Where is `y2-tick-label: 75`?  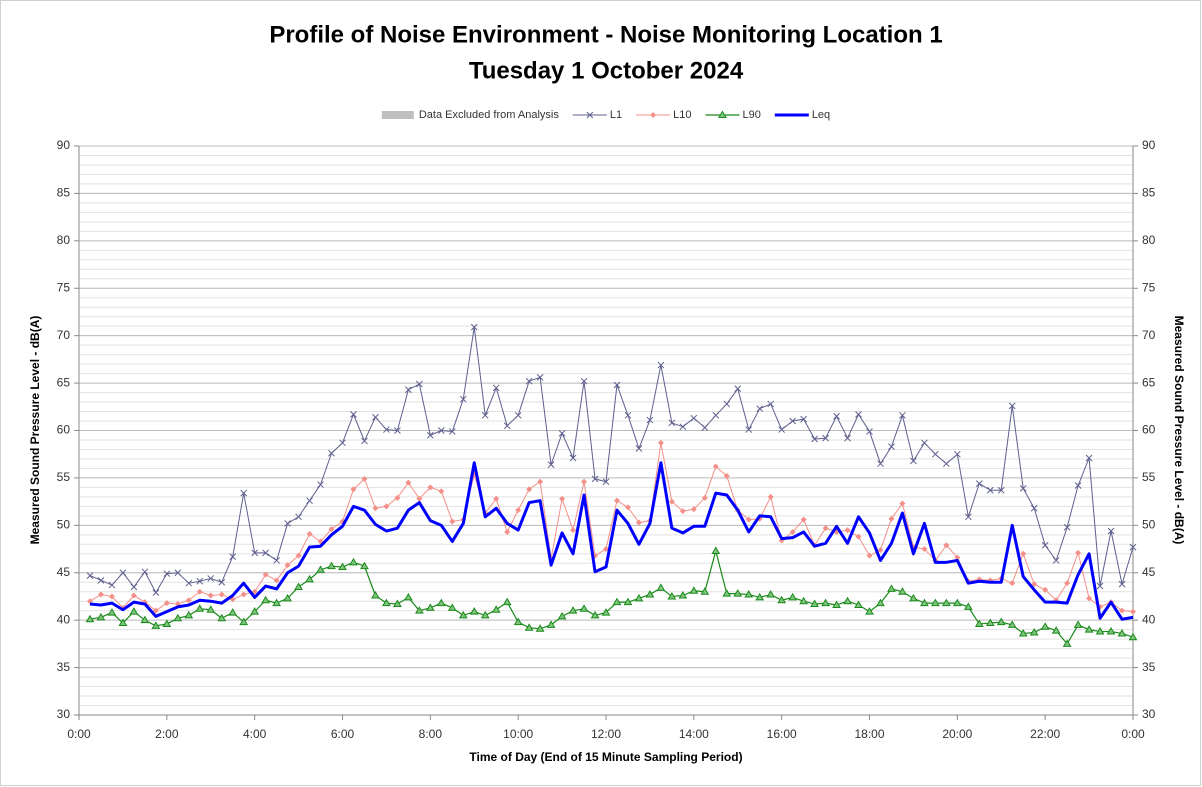 y2-tick-label: 75 is located at coordinates (1149, 287).